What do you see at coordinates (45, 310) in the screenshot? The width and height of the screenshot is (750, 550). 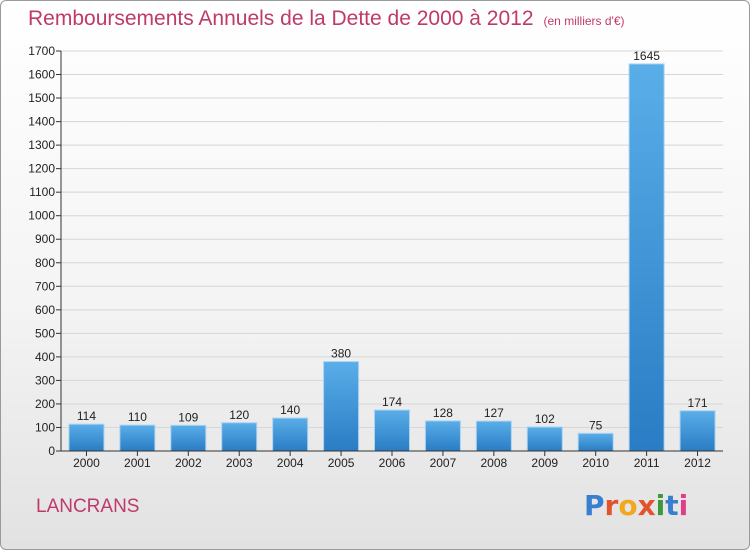 I see `y-tick-label: 600` at bounding box center [45, 310].